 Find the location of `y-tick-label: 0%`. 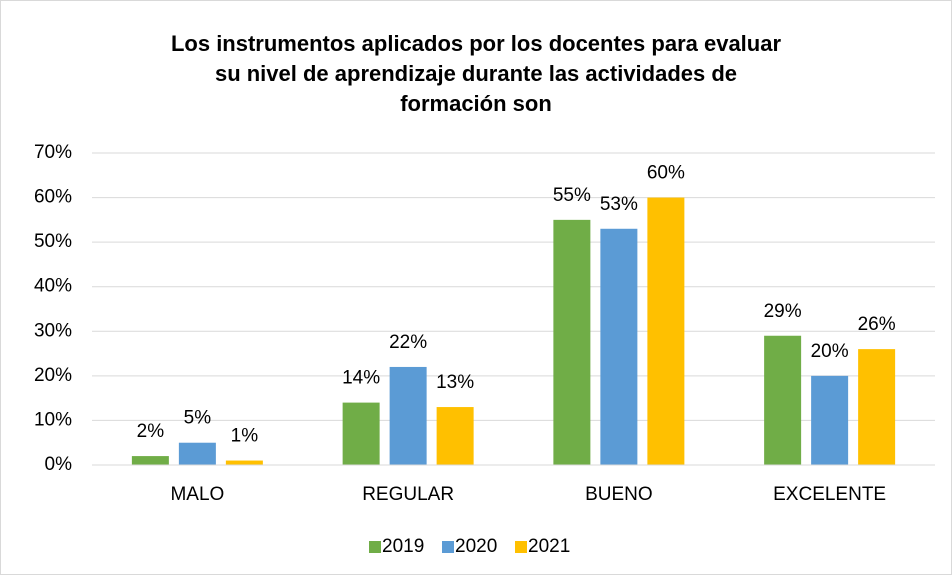

y-tick-label: 0% is located at coordinates (59, 464).